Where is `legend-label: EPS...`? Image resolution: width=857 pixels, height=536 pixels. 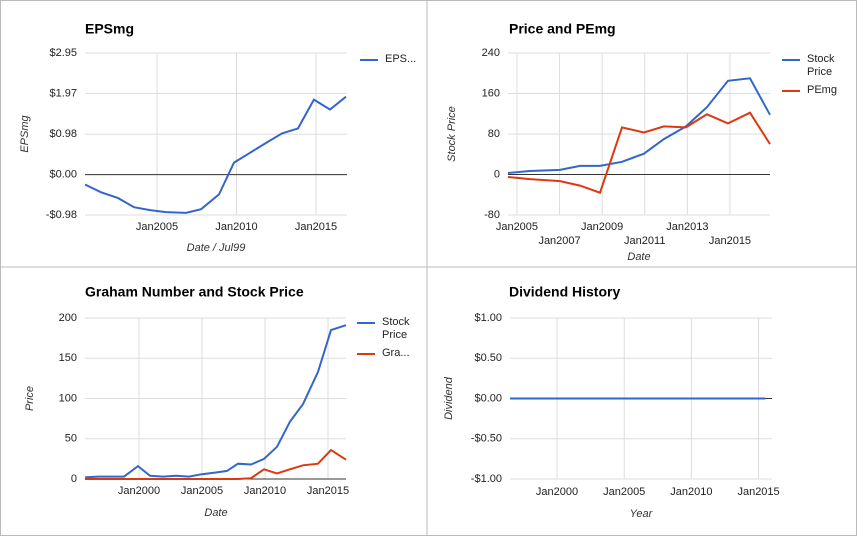
legend-label: EPS... is located at coordinates (401, 59).